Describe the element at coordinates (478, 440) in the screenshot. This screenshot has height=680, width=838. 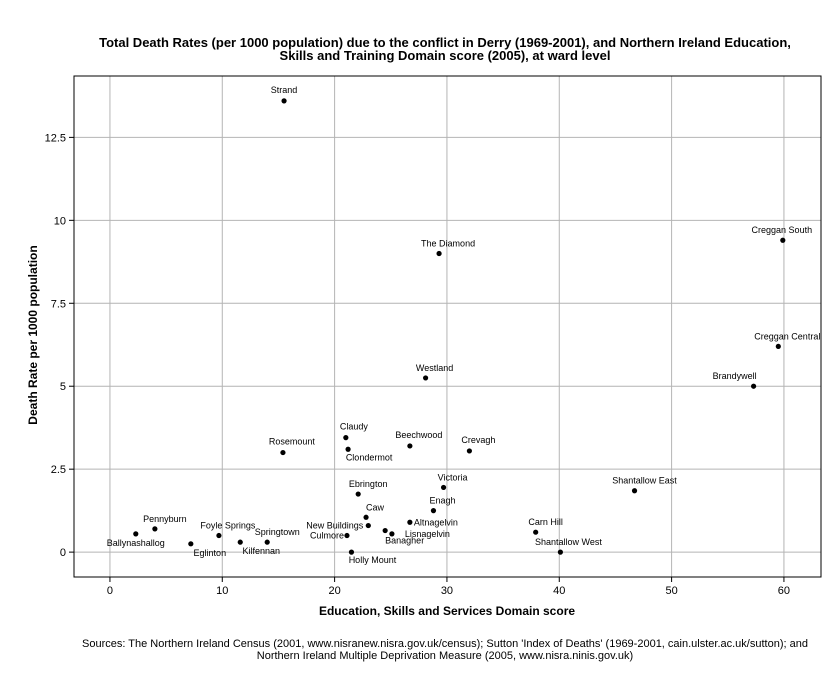
I see `point-label-crevagh: Crevagh` at that location.